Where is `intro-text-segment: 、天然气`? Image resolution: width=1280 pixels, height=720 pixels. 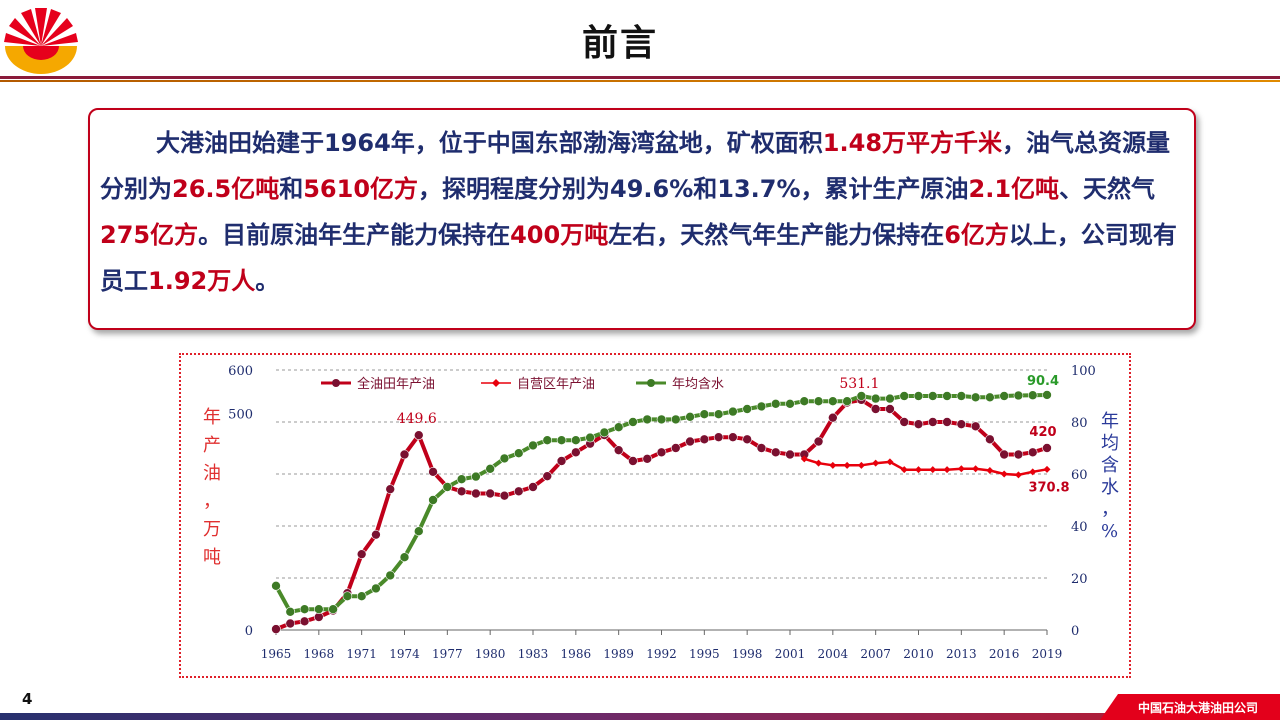
intro-text-segment: 、天然气 is located at coordinates (1107, 189).